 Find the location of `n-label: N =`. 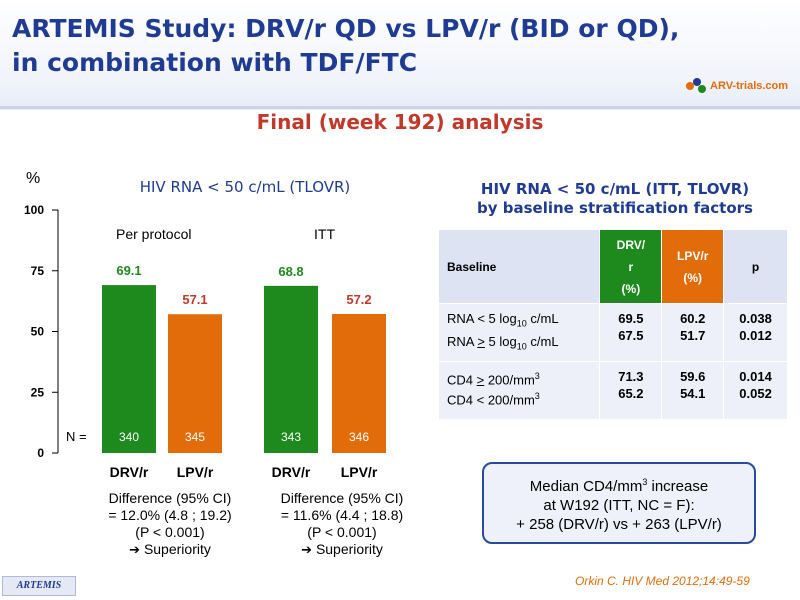

n-label: N = is located at coordinates (76, 436).